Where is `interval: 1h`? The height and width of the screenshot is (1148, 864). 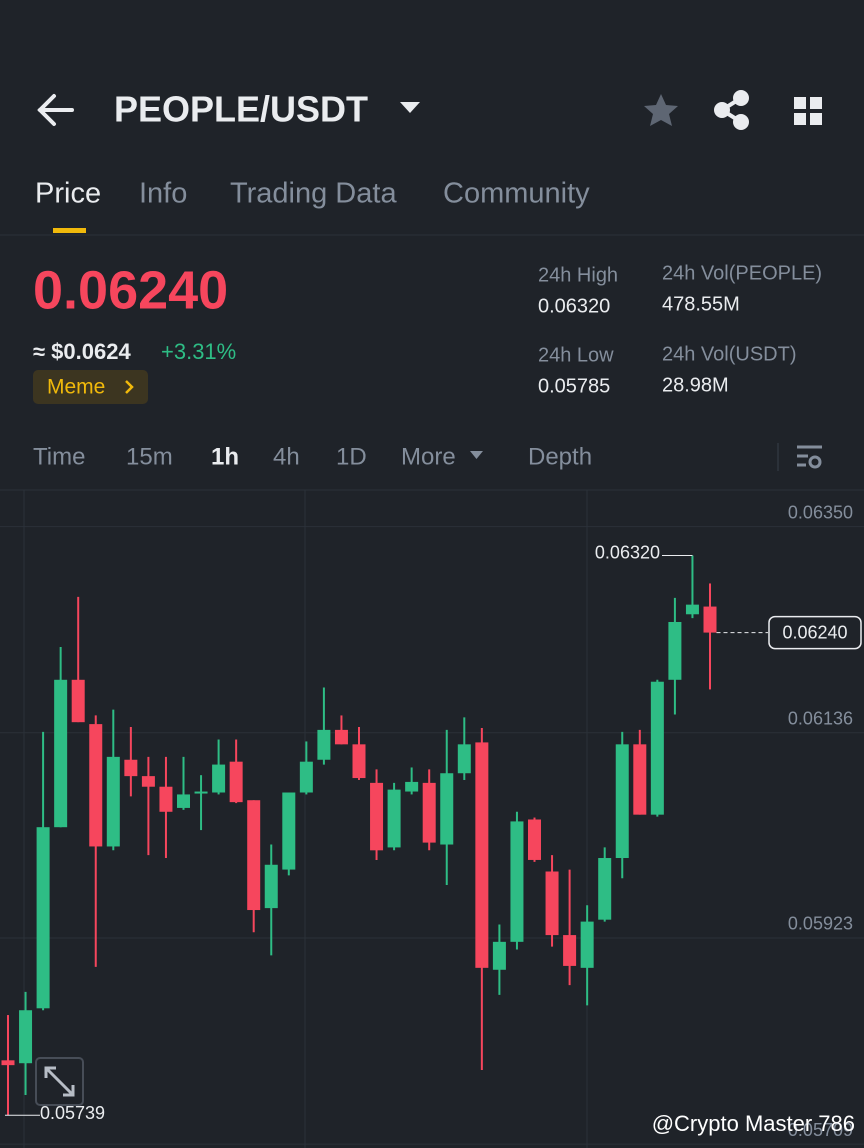 interval: 1h is located at coordinates (225, 456).